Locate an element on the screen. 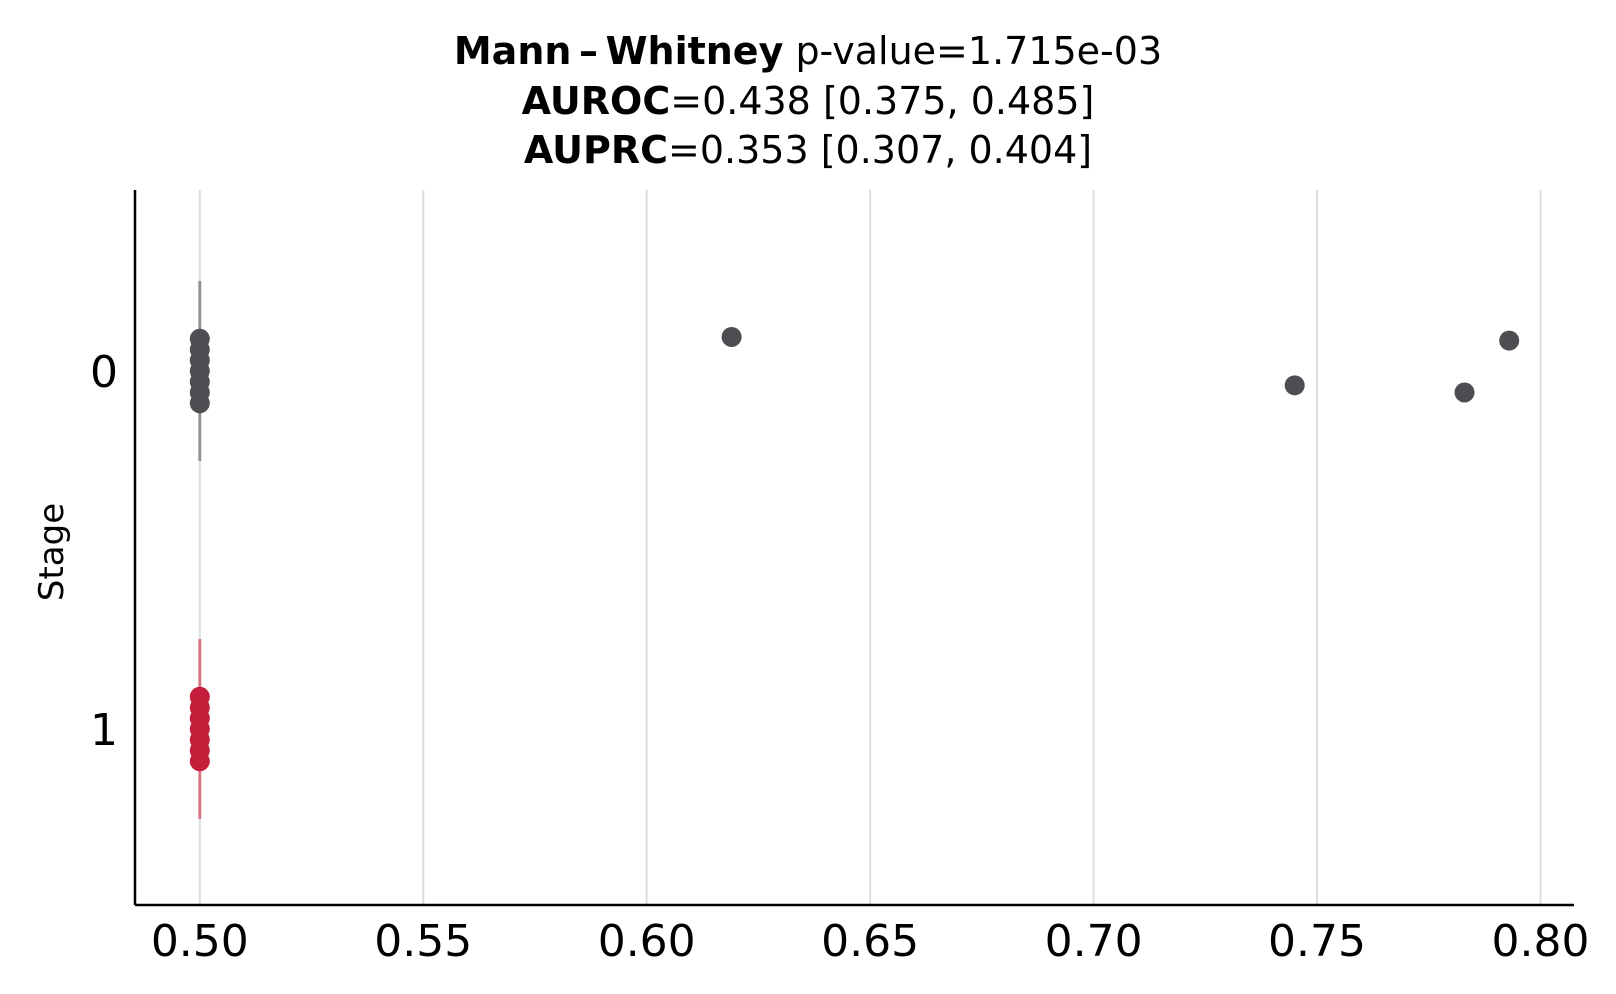 This screenshot has height=994, width=1616. x-tick-label: 0.65 is located at coordinates (870, 941).